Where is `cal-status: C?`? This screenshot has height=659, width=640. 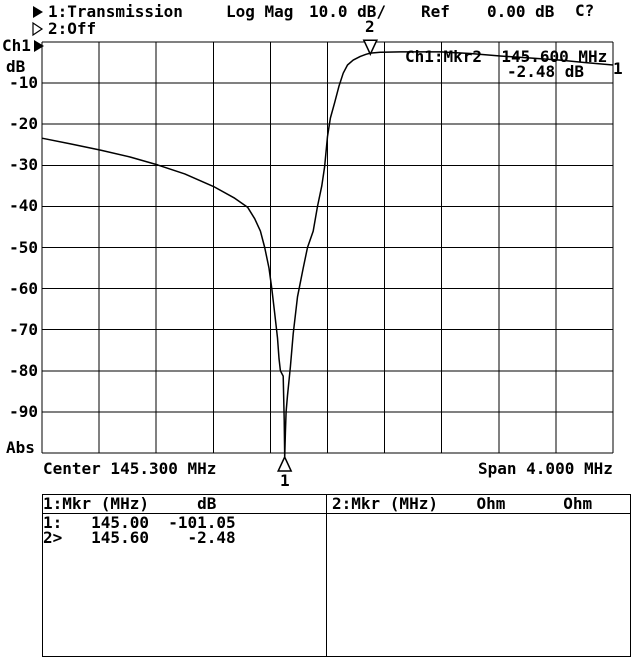 cal-status: C? is located at coordinates (585, 10).